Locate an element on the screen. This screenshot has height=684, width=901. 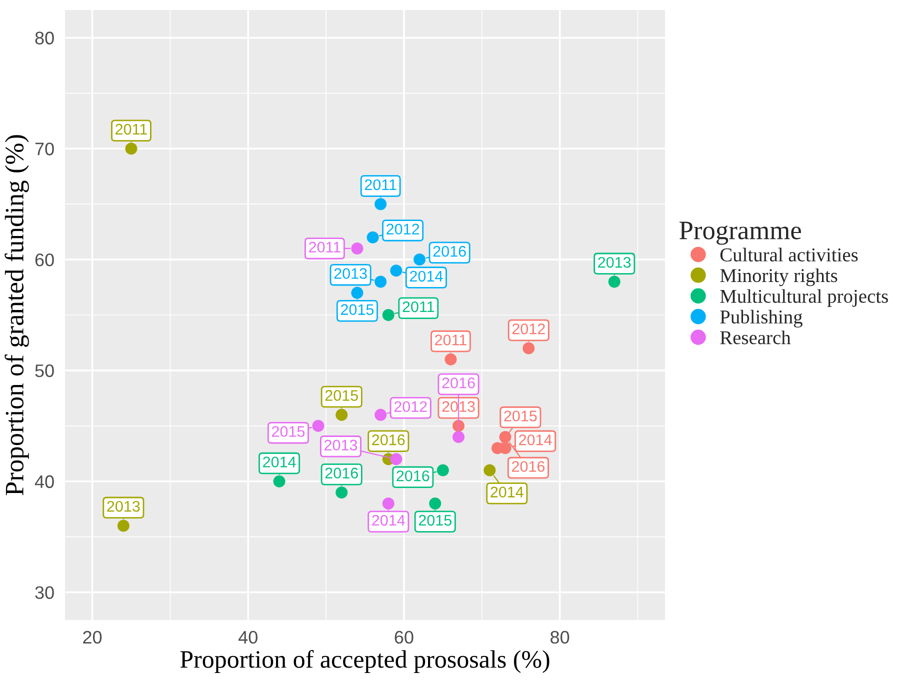
y-tick-label: 50 is located at coordinates (44, 371).